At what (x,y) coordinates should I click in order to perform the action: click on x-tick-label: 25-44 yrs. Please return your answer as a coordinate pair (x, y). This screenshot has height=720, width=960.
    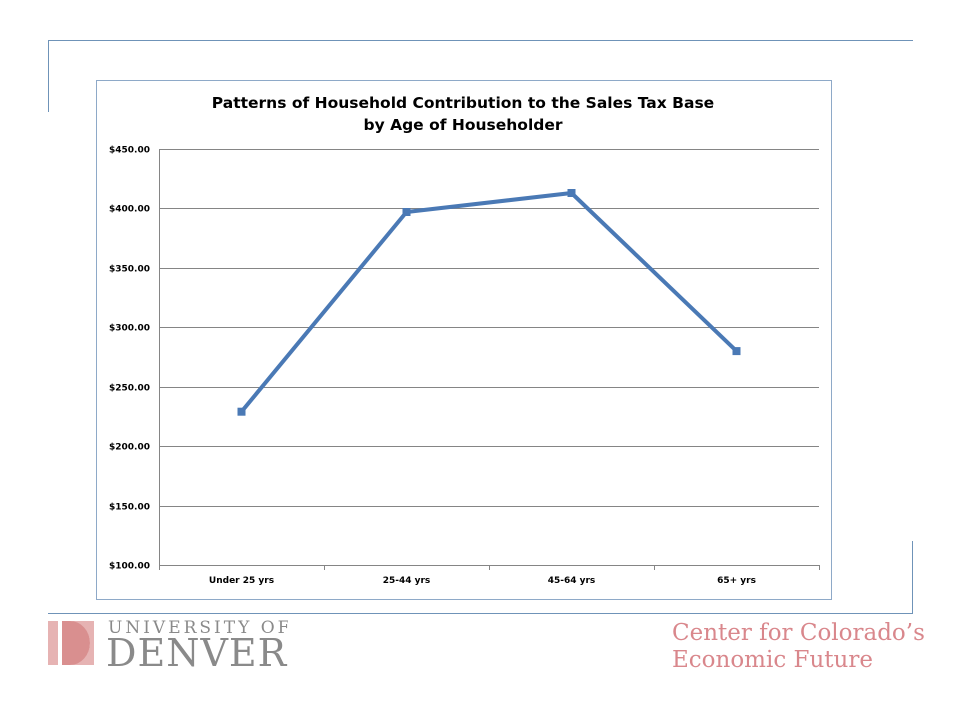
    Looking at the image, I should click on (407, 581).